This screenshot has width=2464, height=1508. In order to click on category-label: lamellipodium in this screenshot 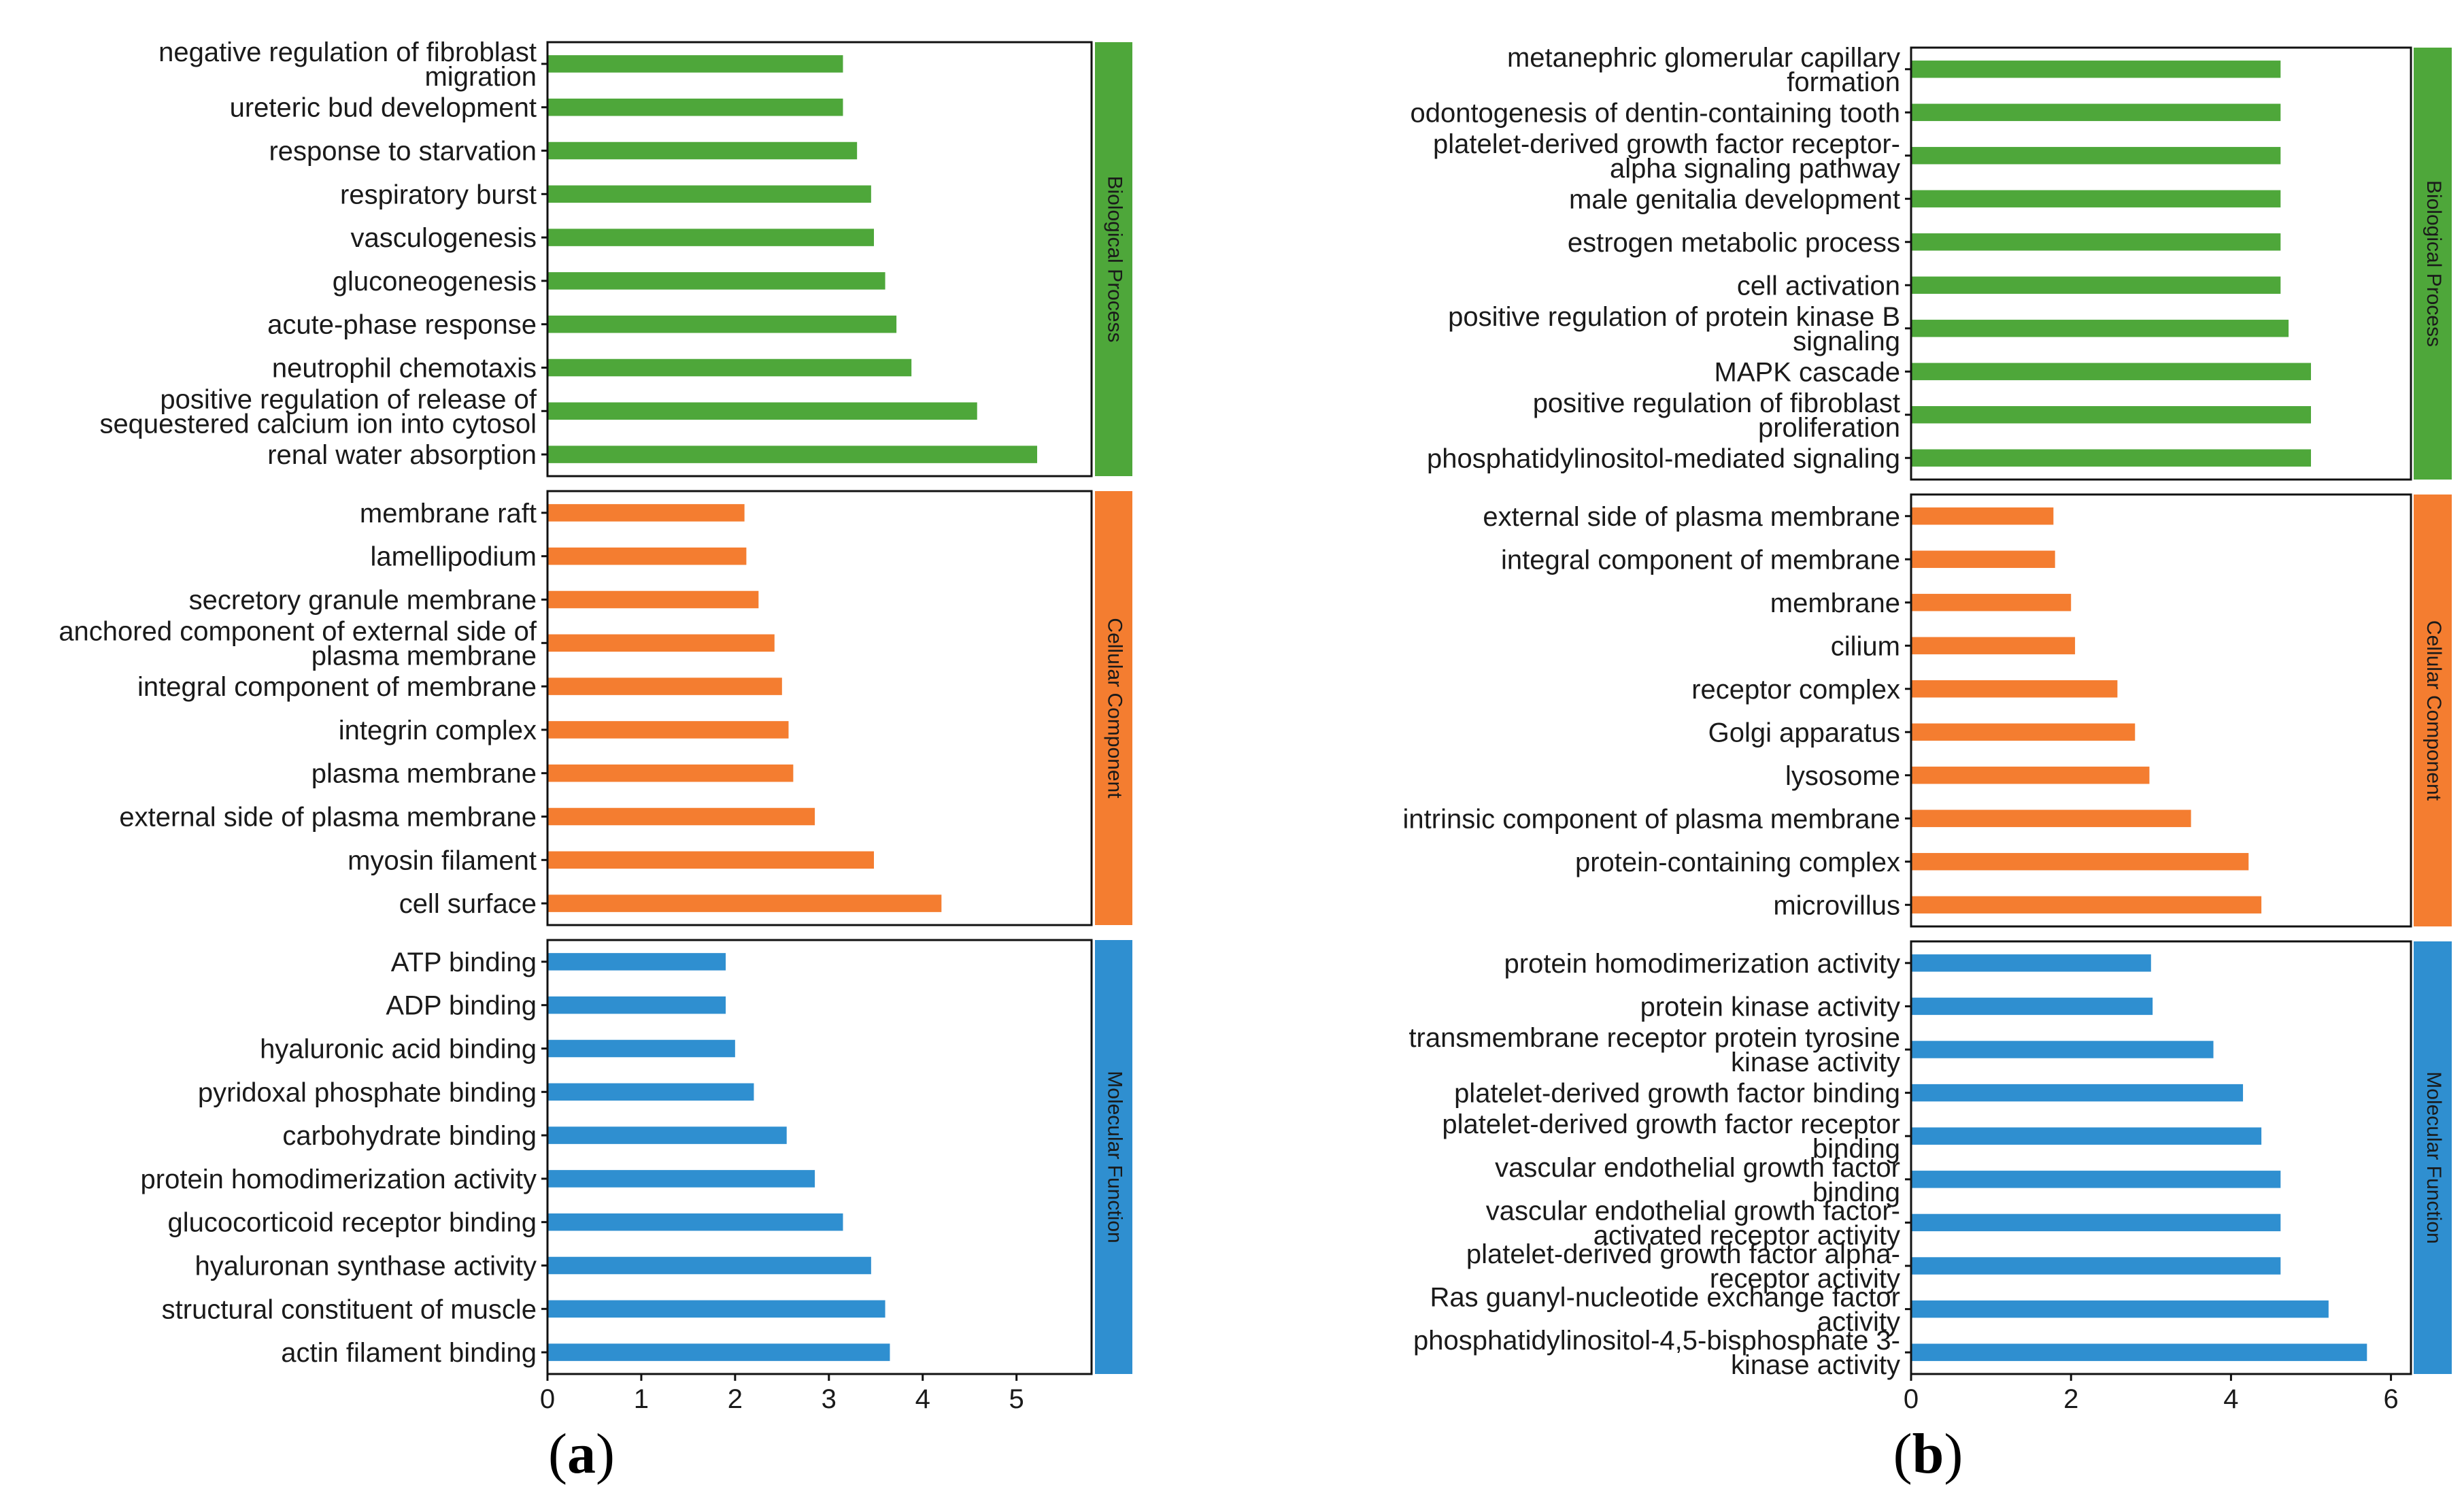, I will do `click(453, 557)`.